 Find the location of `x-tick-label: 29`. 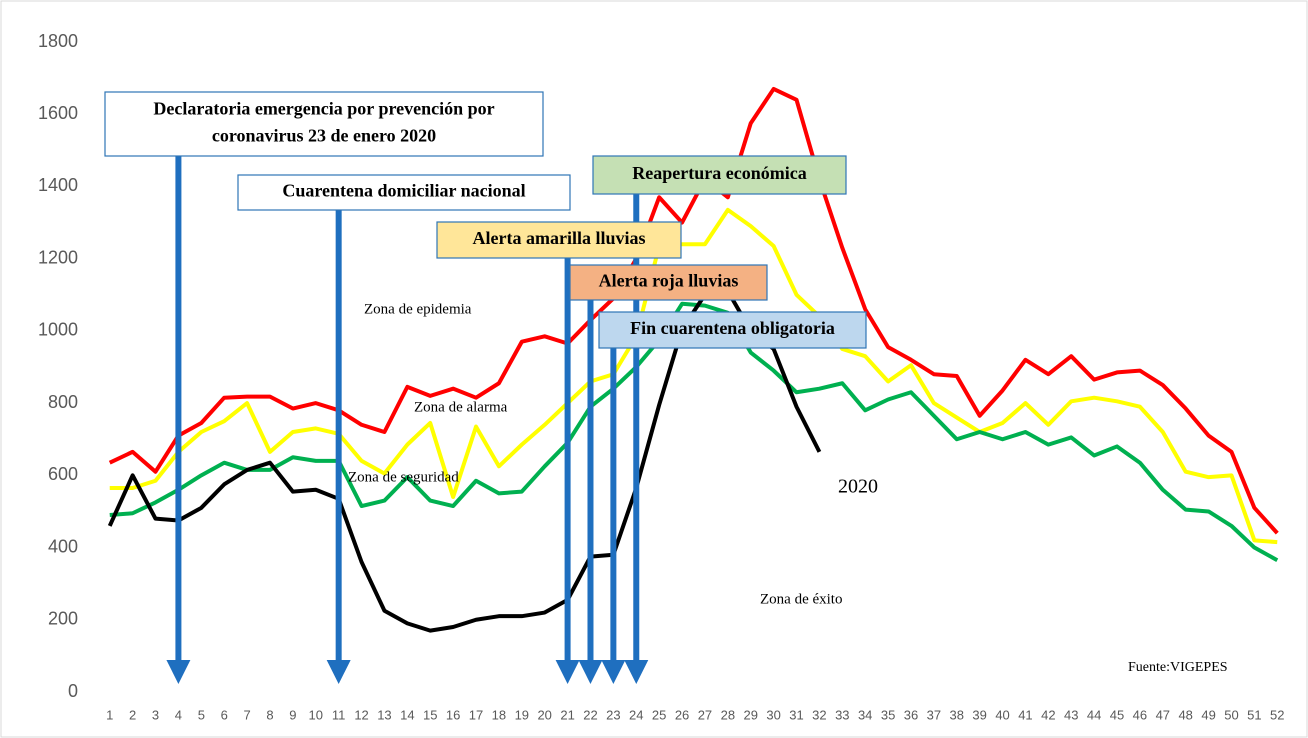

x-tick-label: 29 is located at coordinates (750, 714).